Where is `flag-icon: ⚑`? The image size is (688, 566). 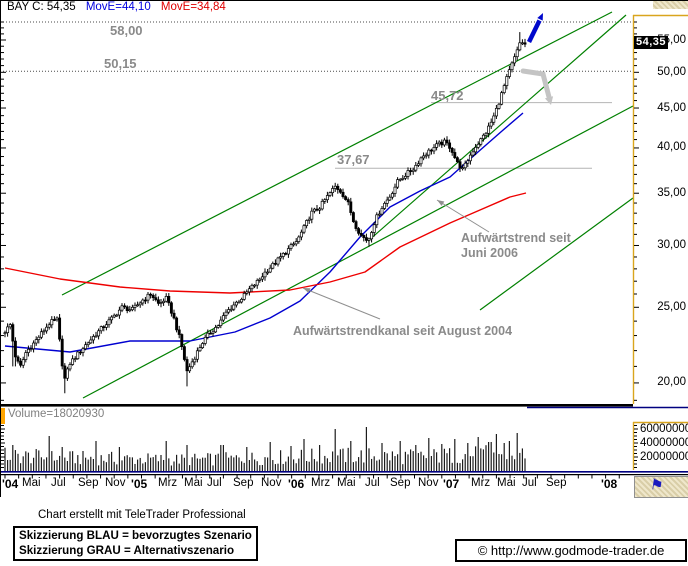
flag-icon: ⚑ is located at coordinates (656, 485).